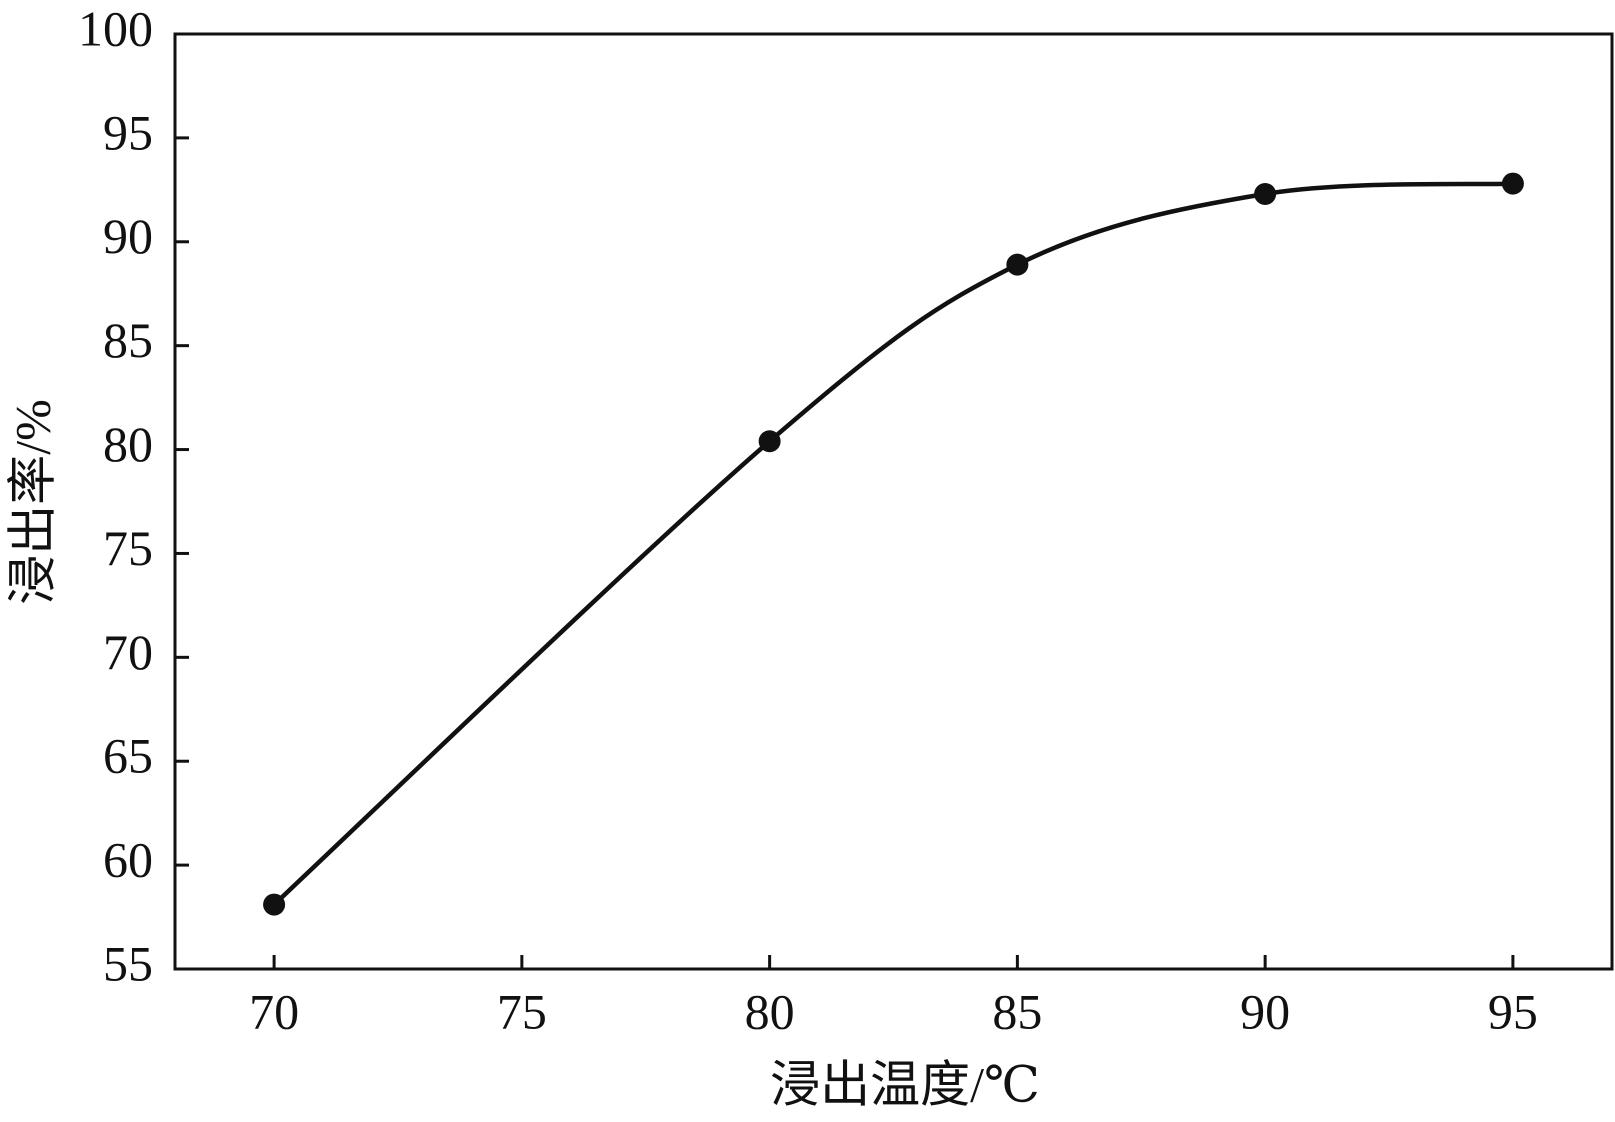 Image resolution: width=1615 pixels, height=1122 pixels. What do you see at coordinates (128, 340) in the screenshot?
I see `y-tick-label: 85` at bounding box center [128, 340].